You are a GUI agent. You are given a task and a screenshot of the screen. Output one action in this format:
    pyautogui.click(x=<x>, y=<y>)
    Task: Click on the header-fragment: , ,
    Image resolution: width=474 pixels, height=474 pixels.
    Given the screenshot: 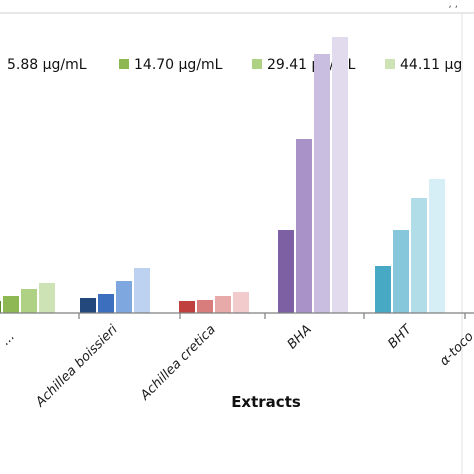 What is the action you would take?
    pyautogui.click(x=453, y=5)
    